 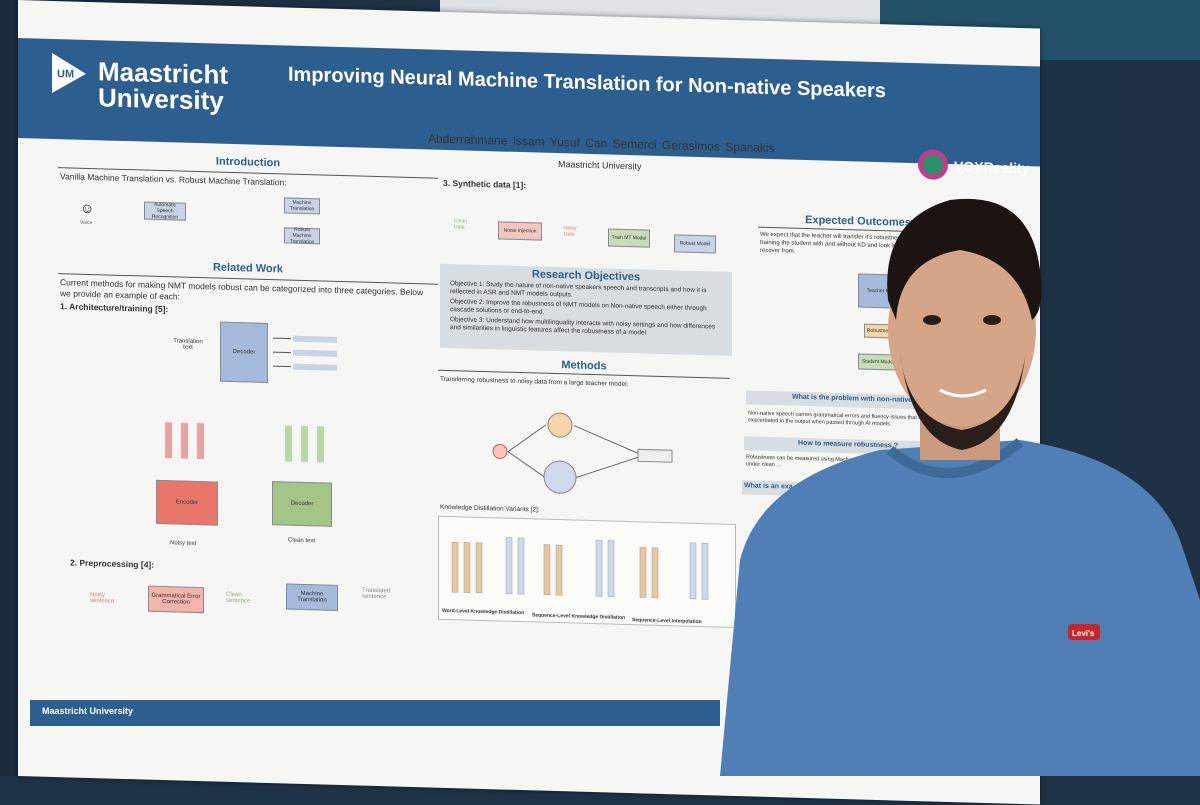 I want to click on footer-text: Maastricht University, so click(x=88, y=711).